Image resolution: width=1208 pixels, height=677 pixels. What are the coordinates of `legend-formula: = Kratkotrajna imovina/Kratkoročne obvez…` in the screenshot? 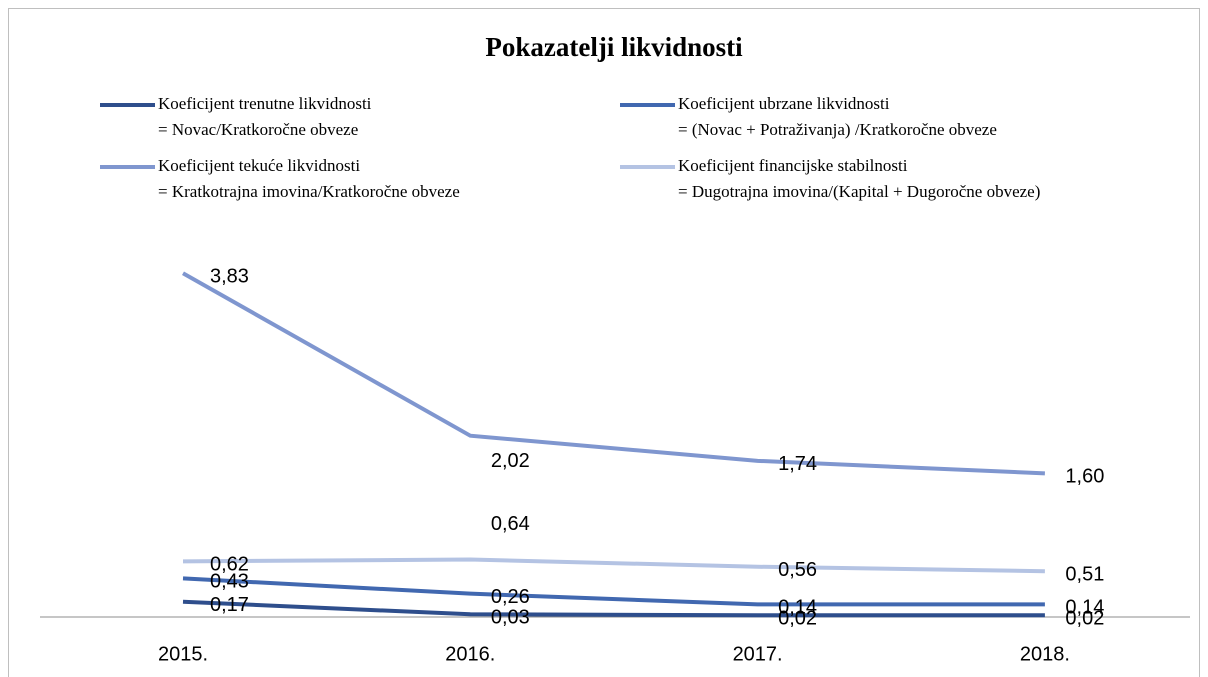 It's located at (309, 191).